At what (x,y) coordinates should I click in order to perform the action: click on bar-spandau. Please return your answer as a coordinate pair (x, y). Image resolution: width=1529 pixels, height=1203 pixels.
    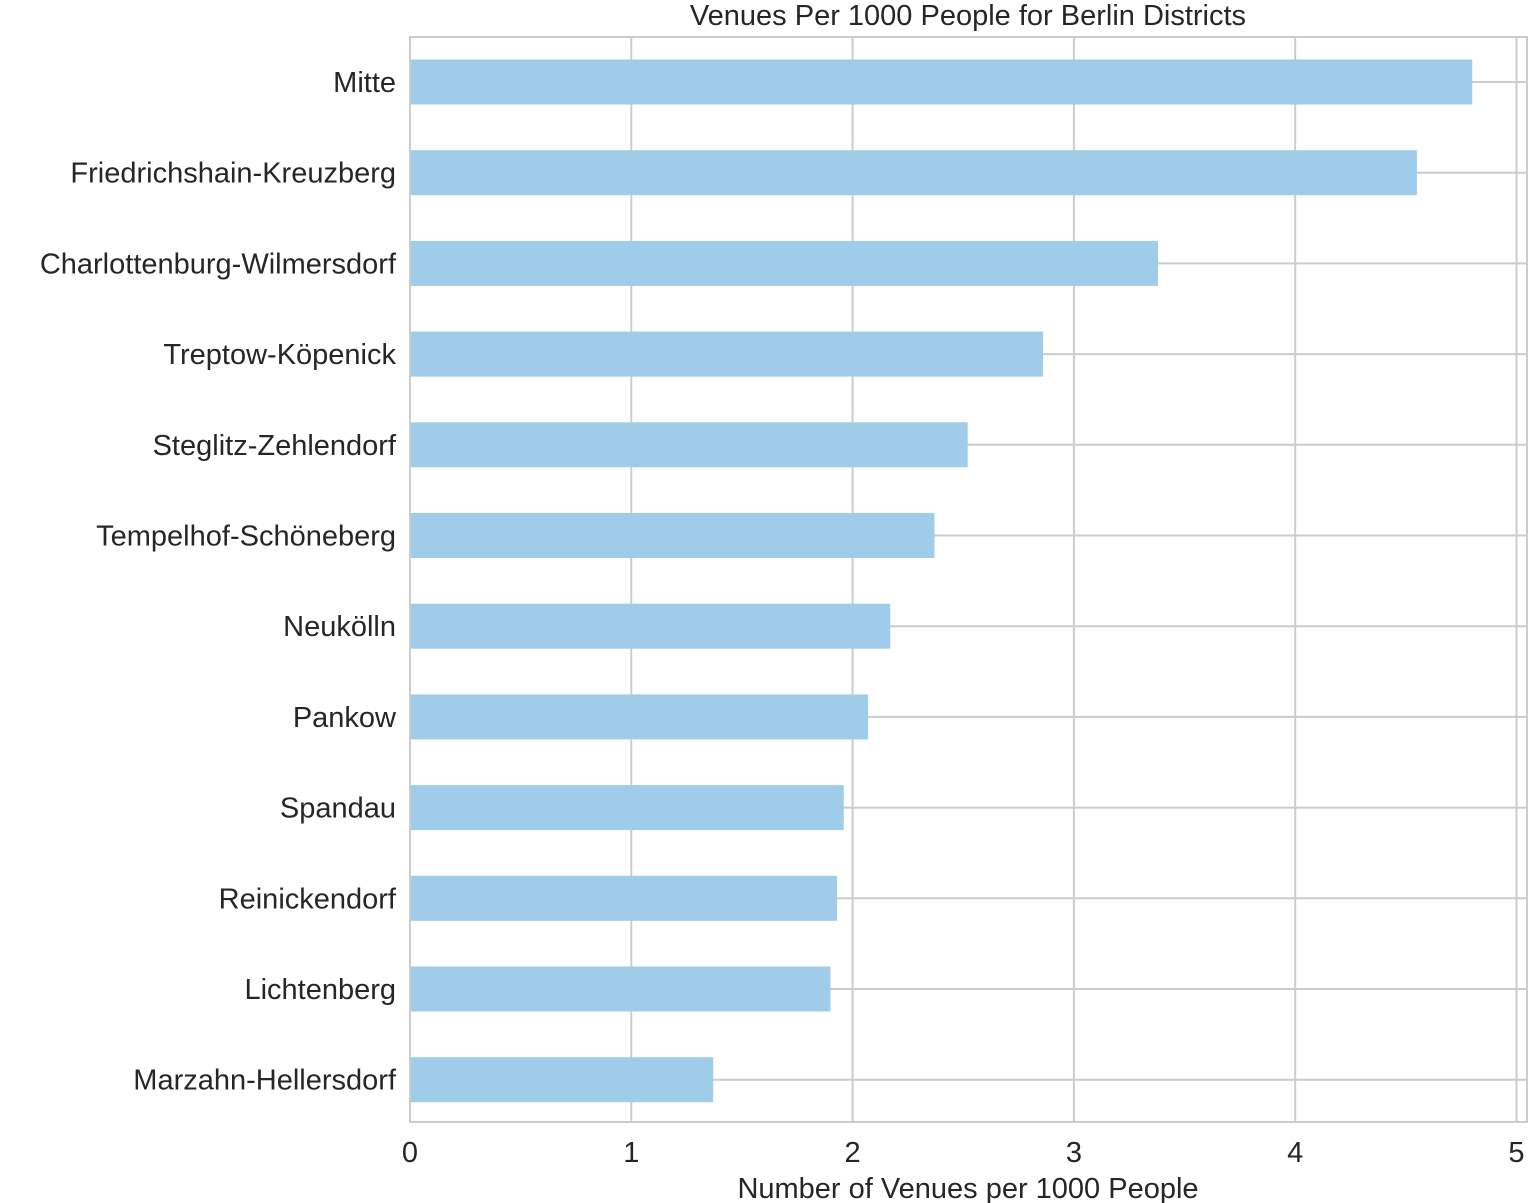
    Looking at the image, I should click on (627, 808).